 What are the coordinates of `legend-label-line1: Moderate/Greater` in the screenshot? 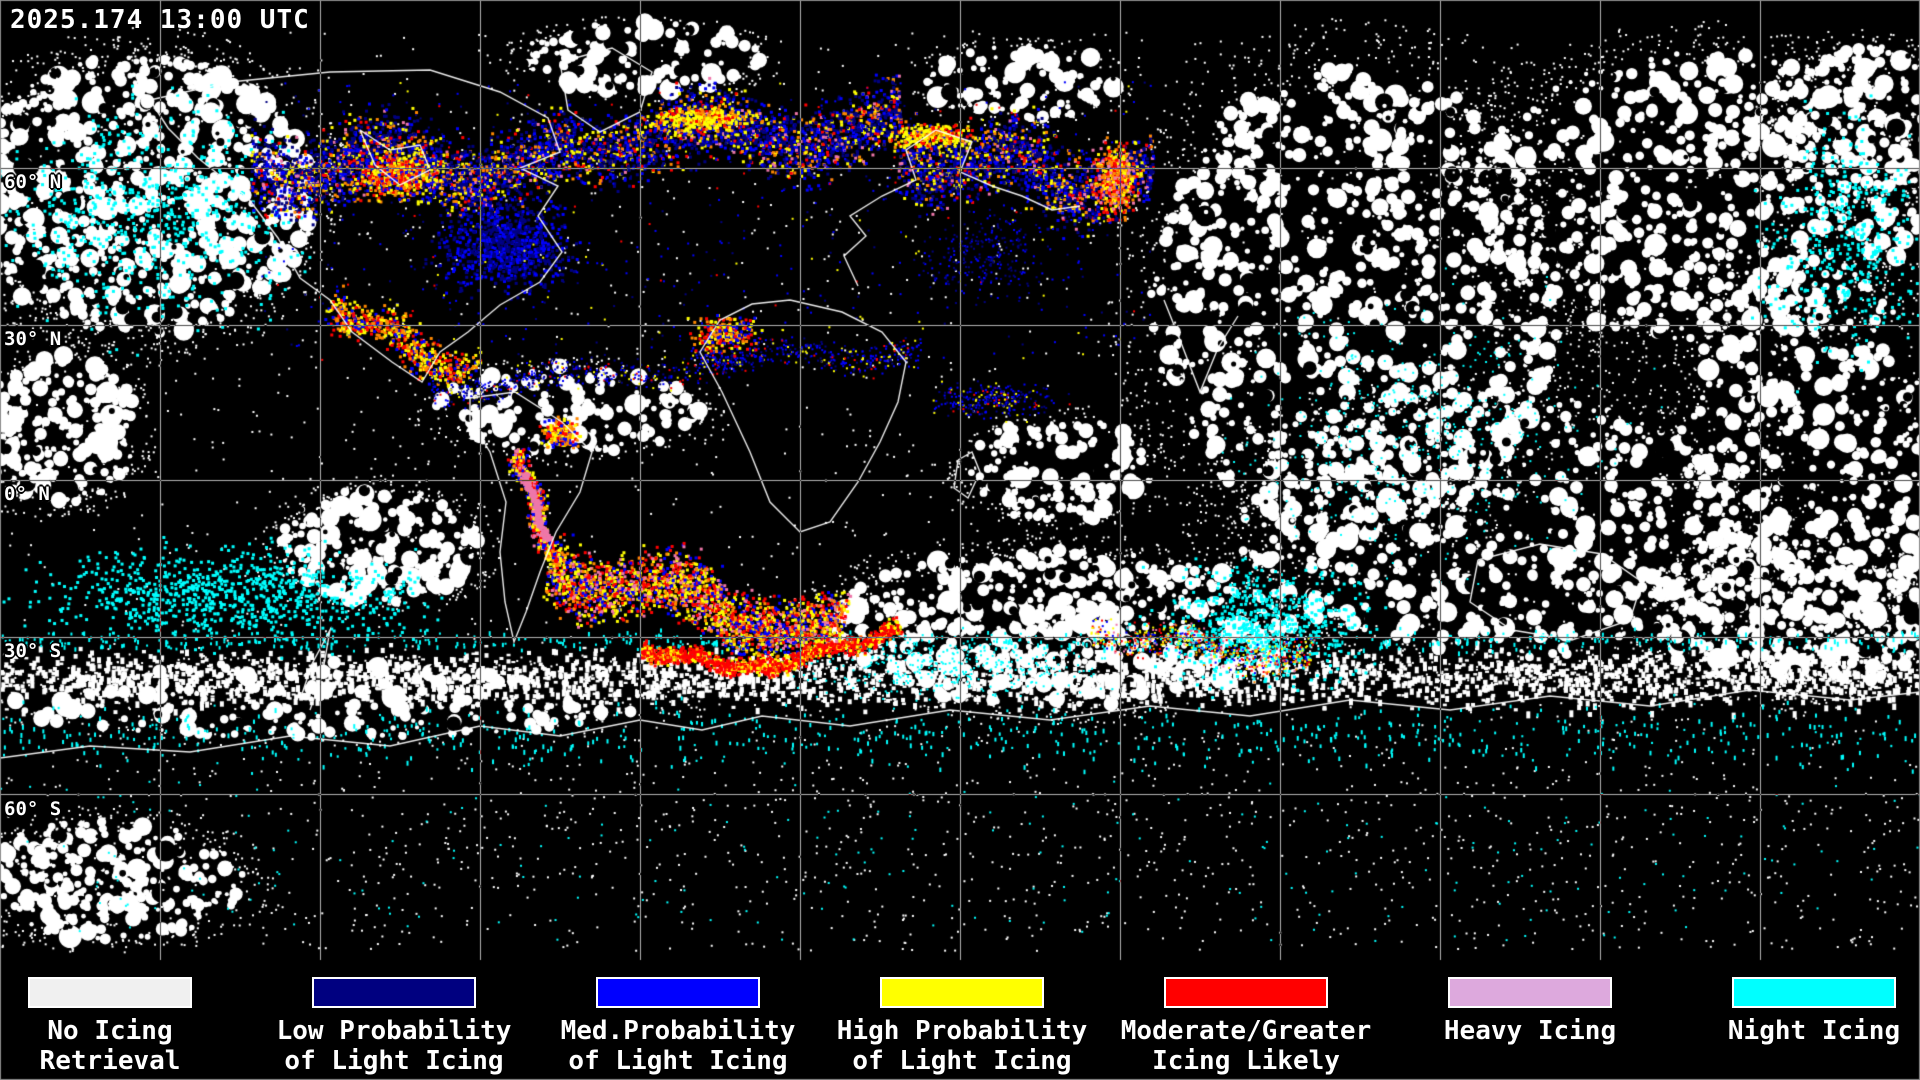 It's located at (1246, 1031).